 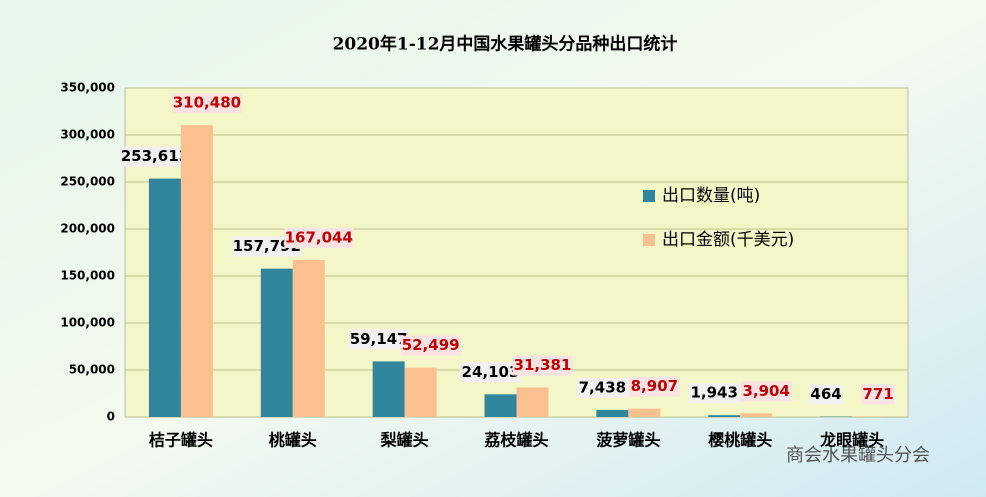 I want to click on y-tick-label: 300,000, so click(x=87, y=135).